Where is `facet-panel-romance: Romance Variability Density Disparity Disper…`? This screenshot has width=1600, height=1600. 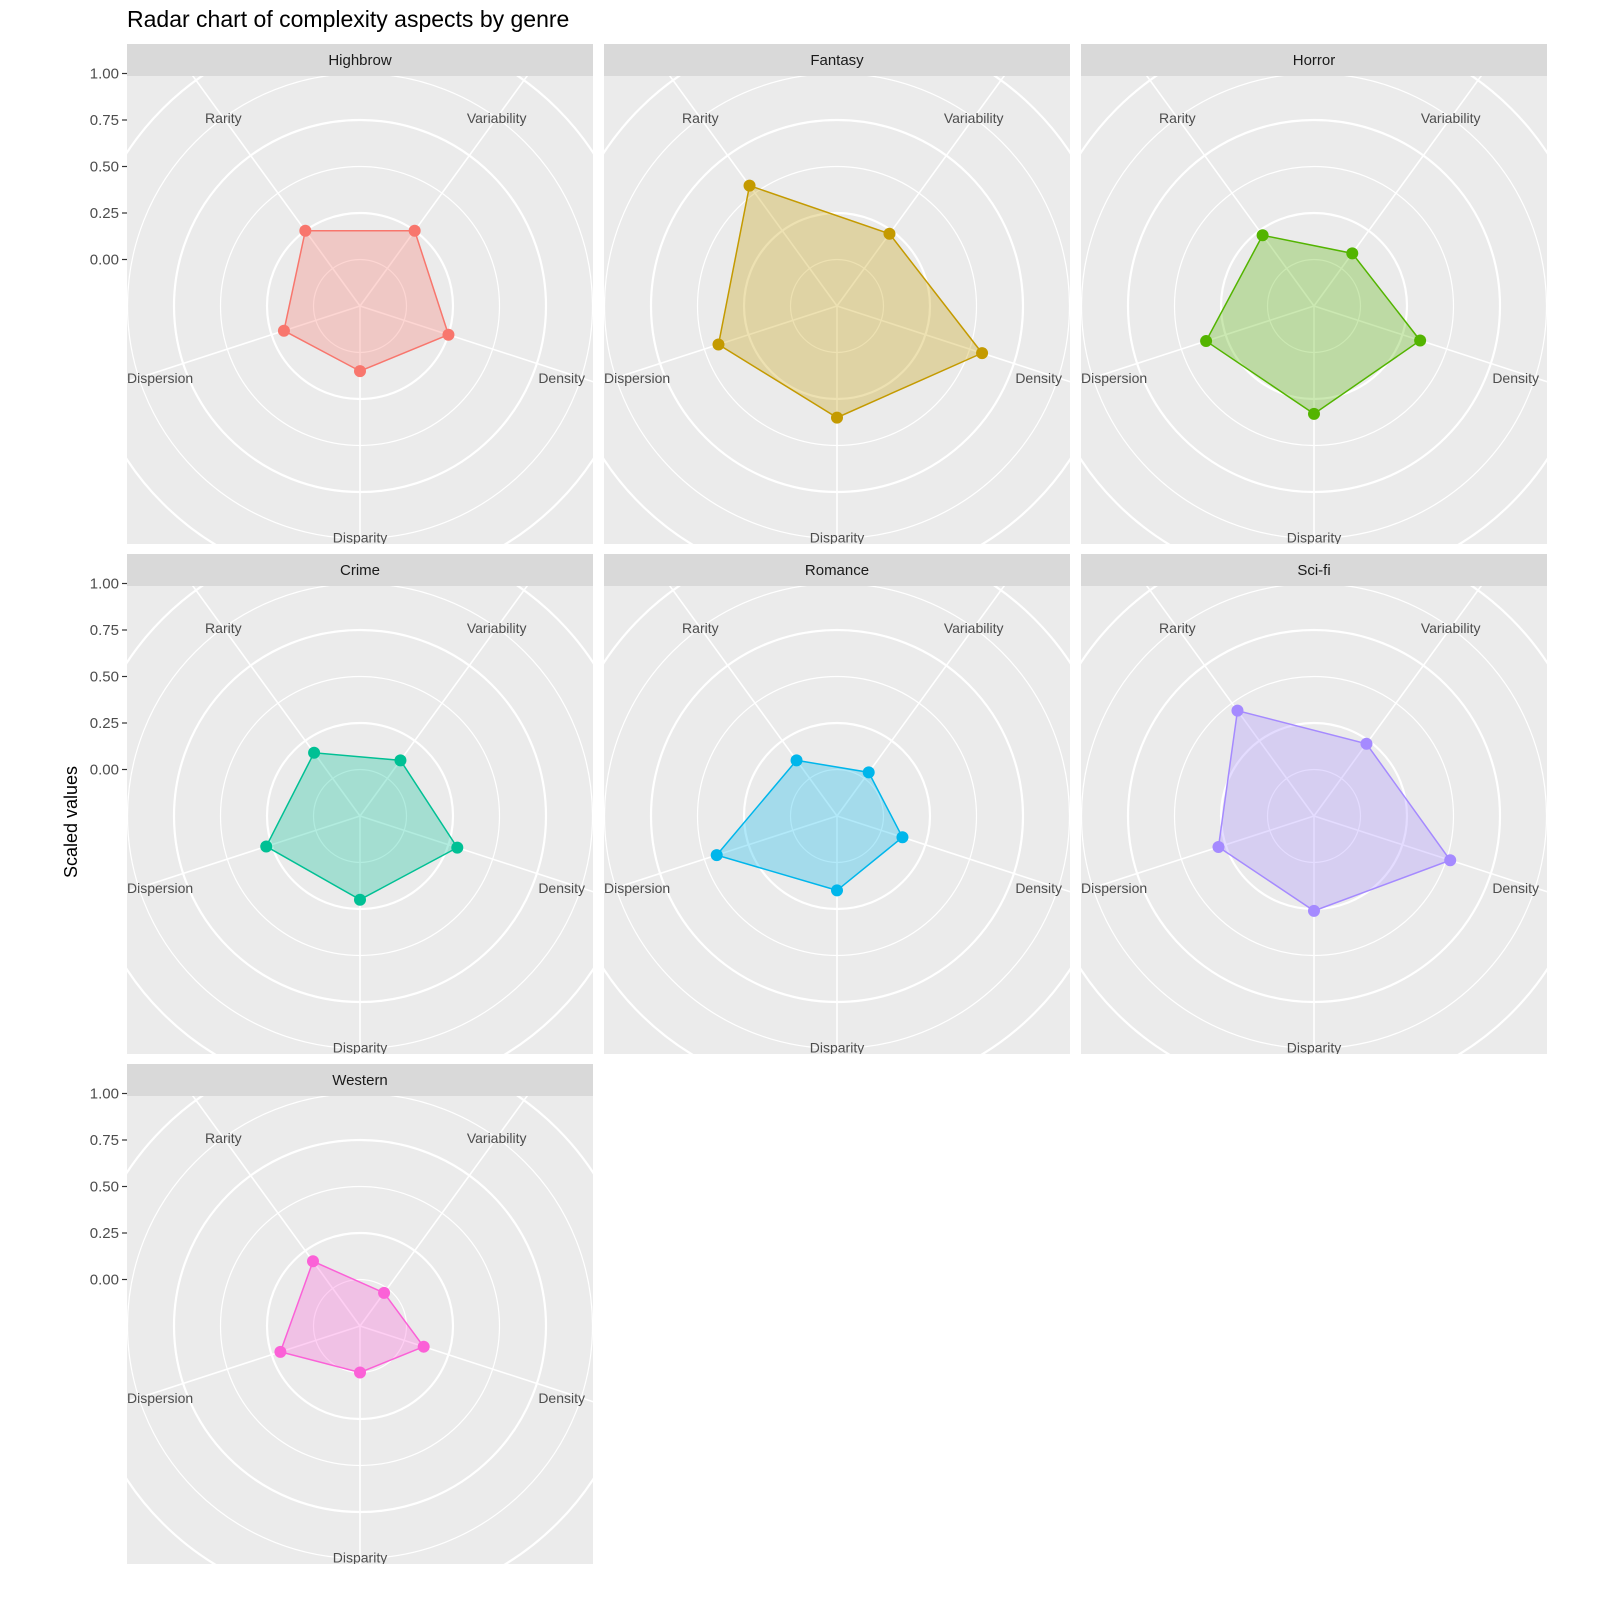 facet-panel-romance: Romance Variability Density Disparity Disper… is located at coordinates (837, 805).